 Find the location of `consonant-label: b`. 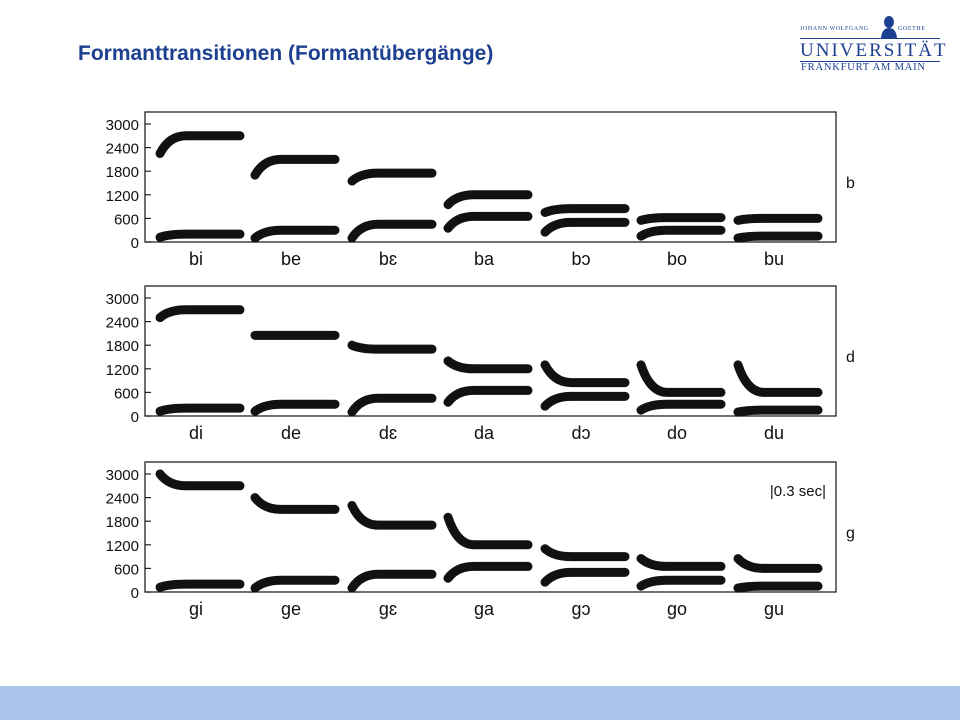

consonant-label: b is located at coordinates (850, 183).